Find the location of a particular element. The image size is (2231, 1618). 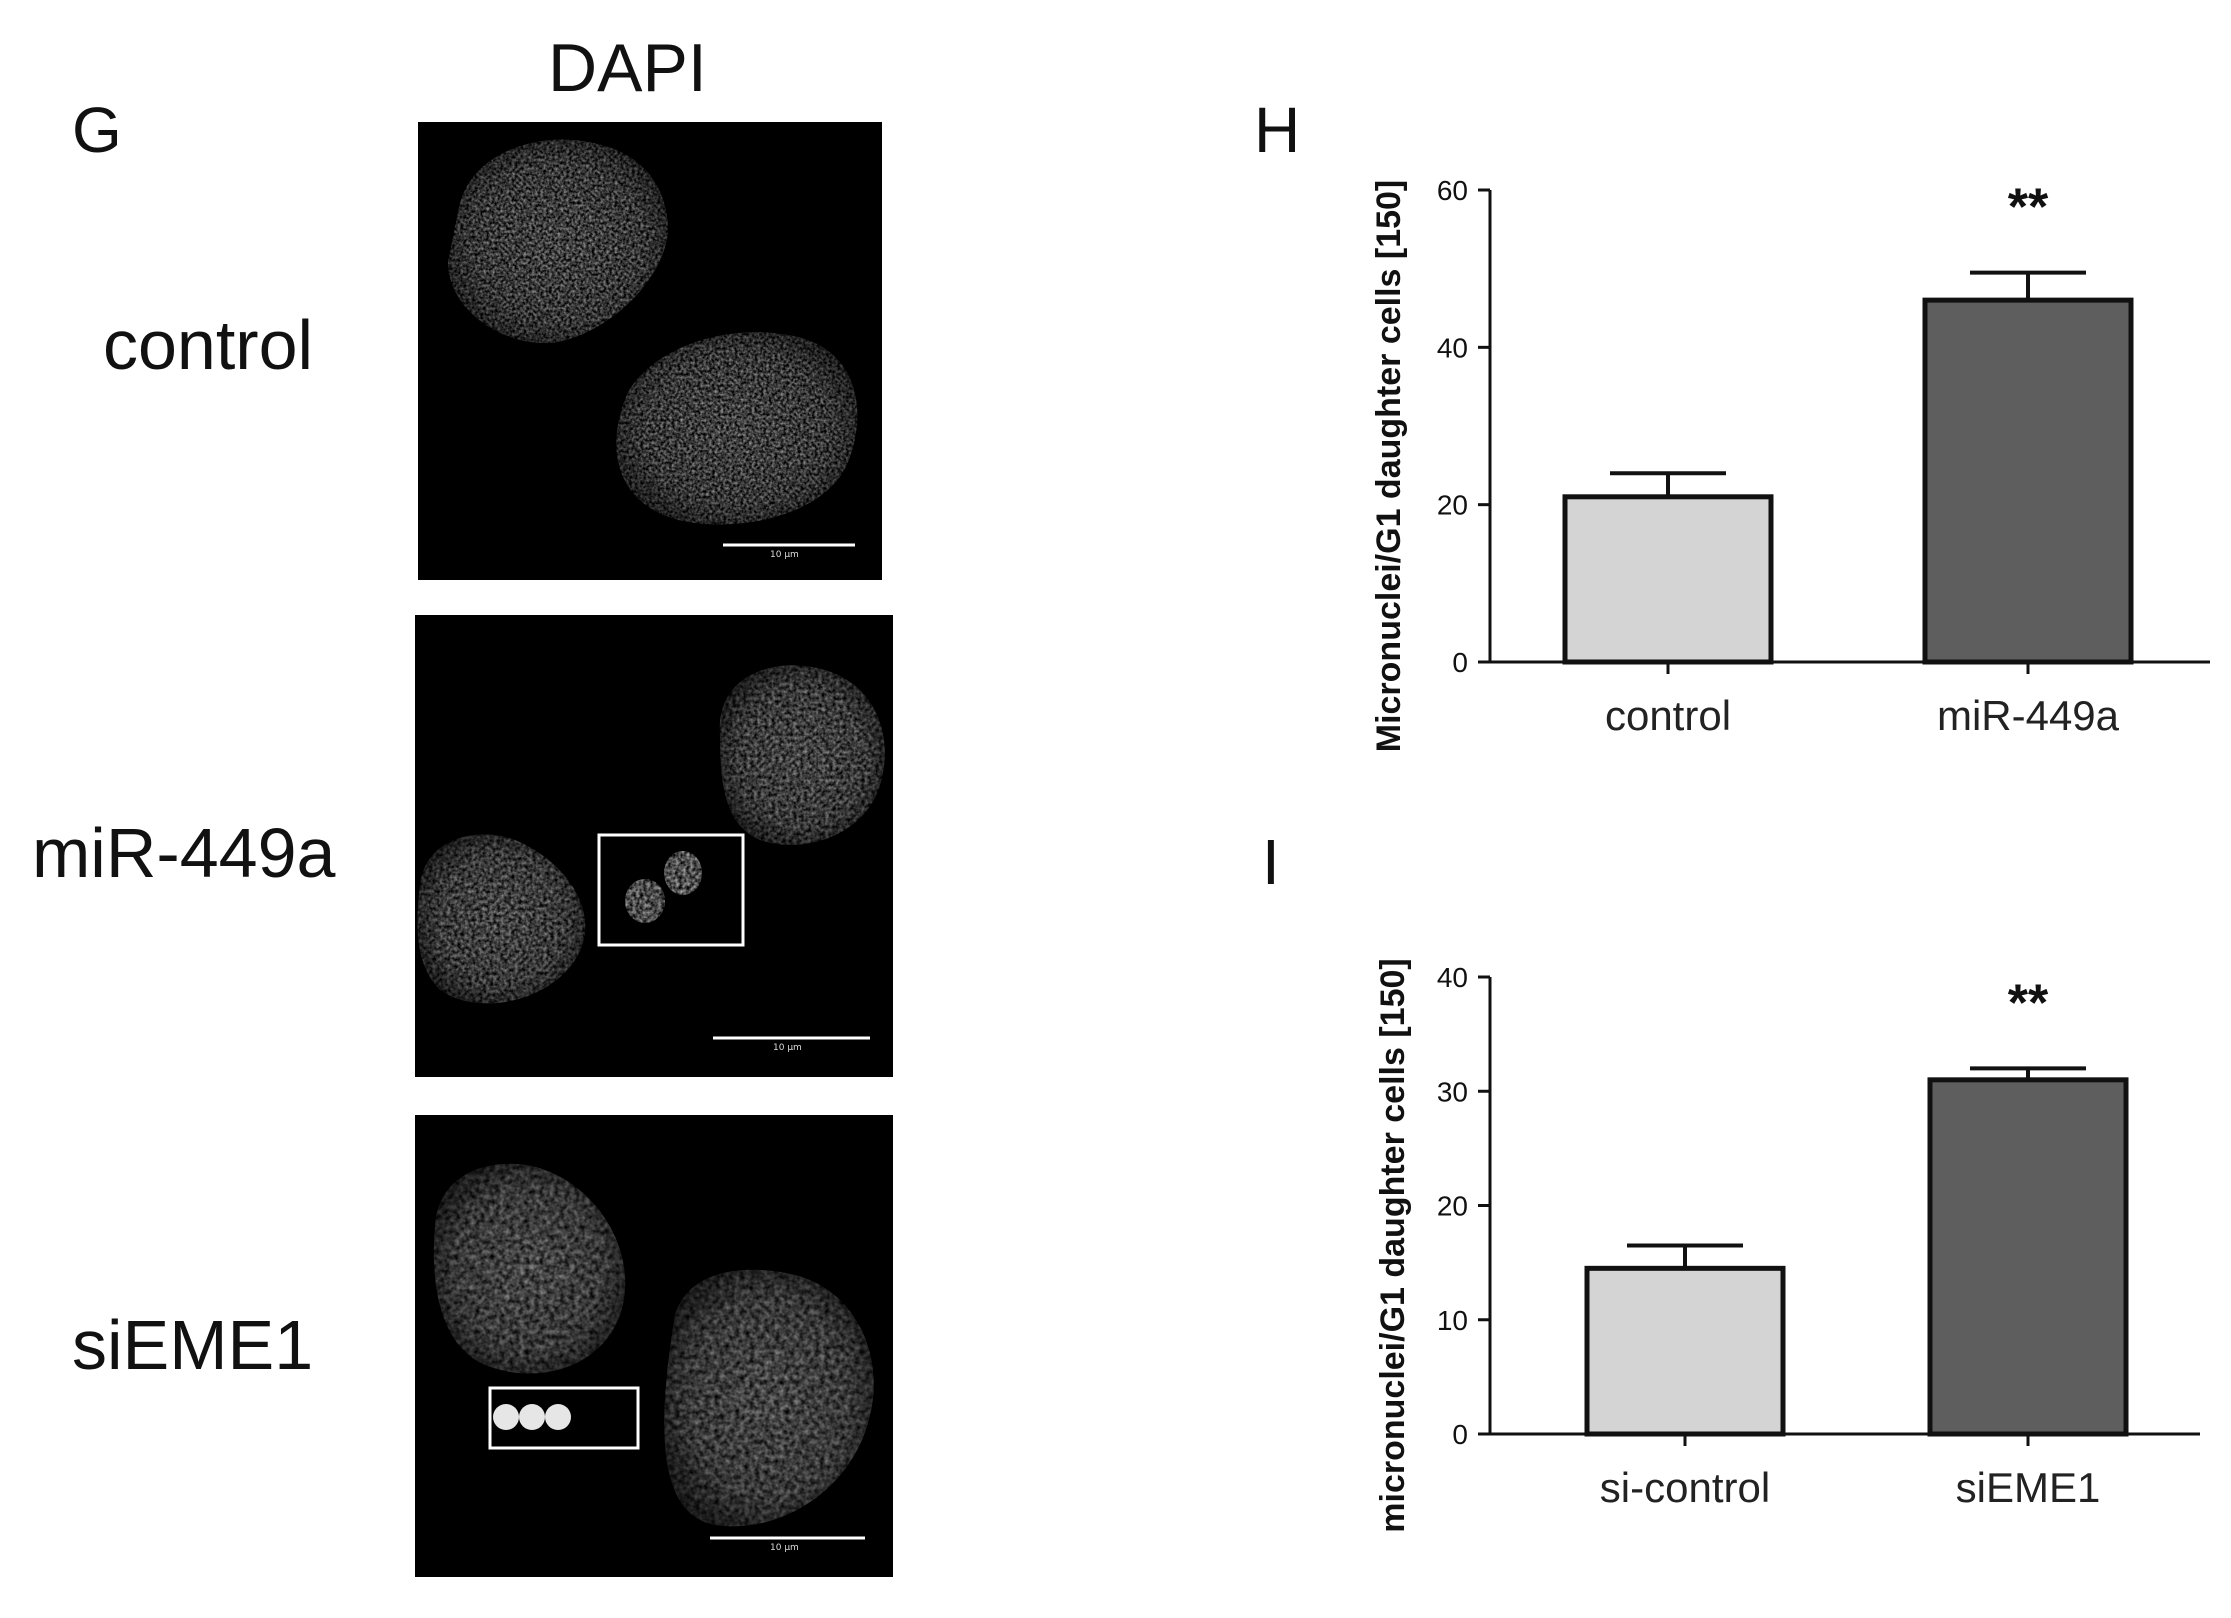

row-label-sieme1: siEME1 is located at coordinates (193, 1345).